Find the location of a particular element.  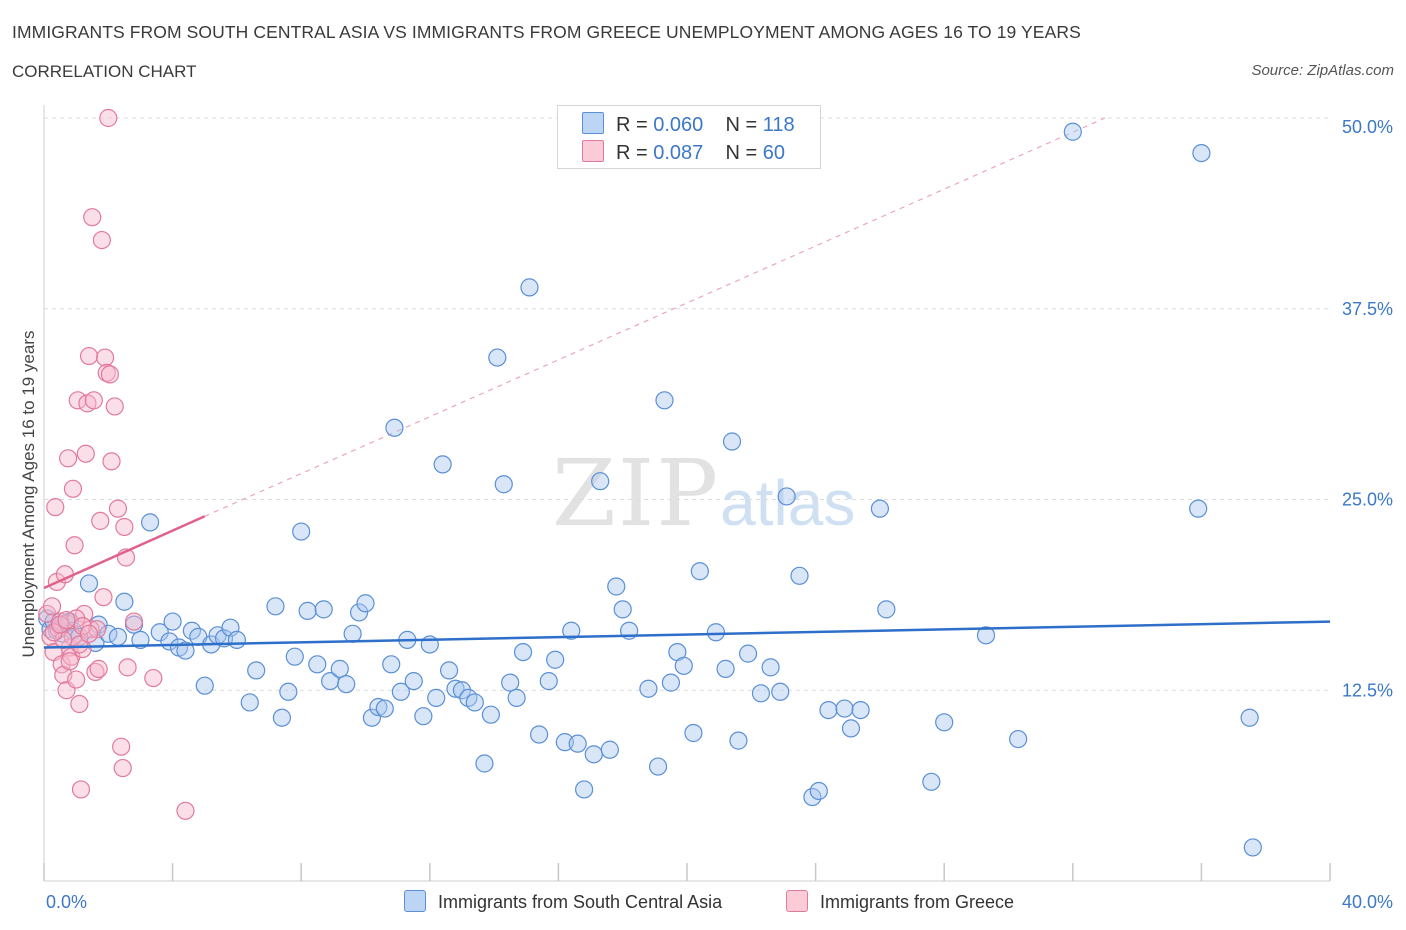

y-axis-label: Unemployment Among Ages 16 to 19 years is located at coordinates (28, 494).